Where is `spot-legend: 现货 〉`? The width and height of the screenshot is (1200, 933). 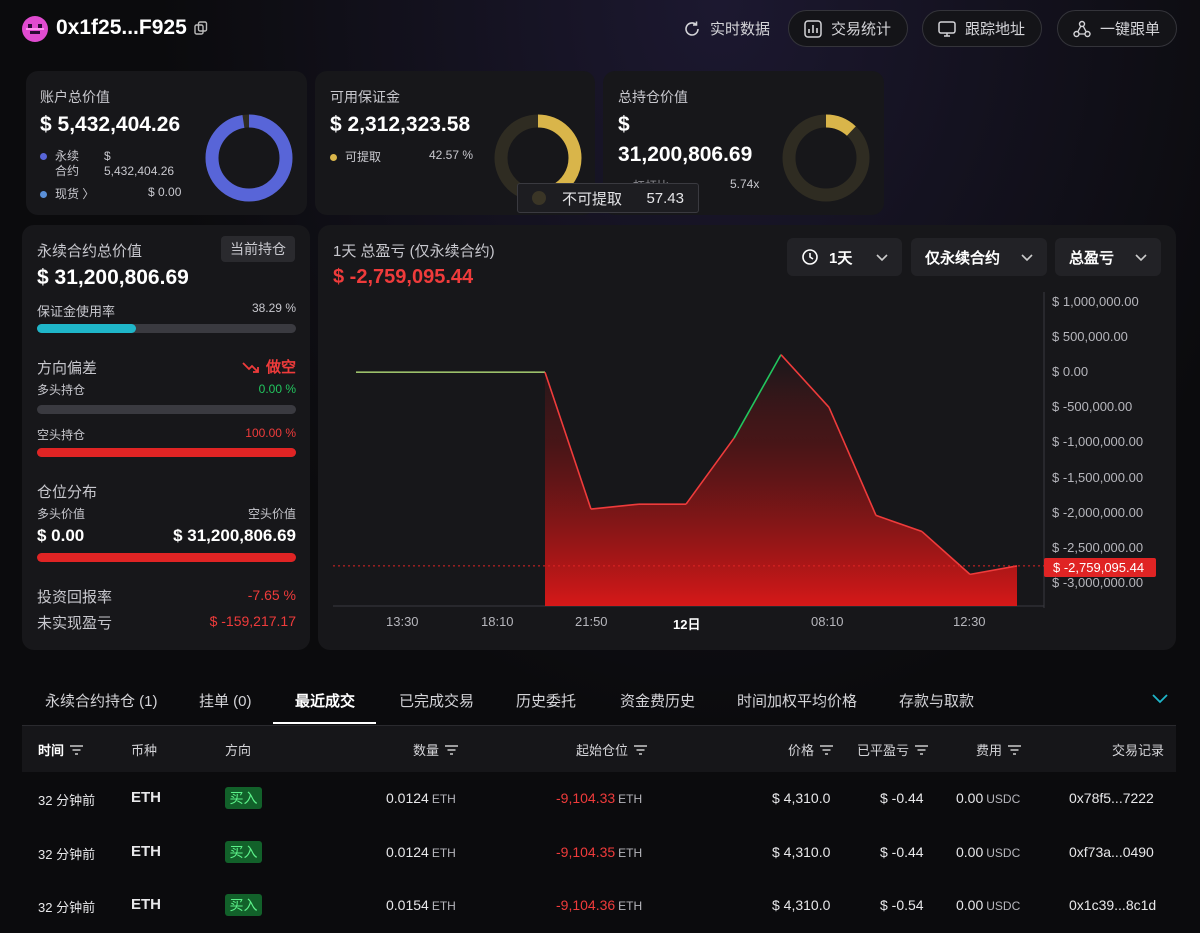 spot-legend: 现货 〉 is located at coordinates (67, 193).